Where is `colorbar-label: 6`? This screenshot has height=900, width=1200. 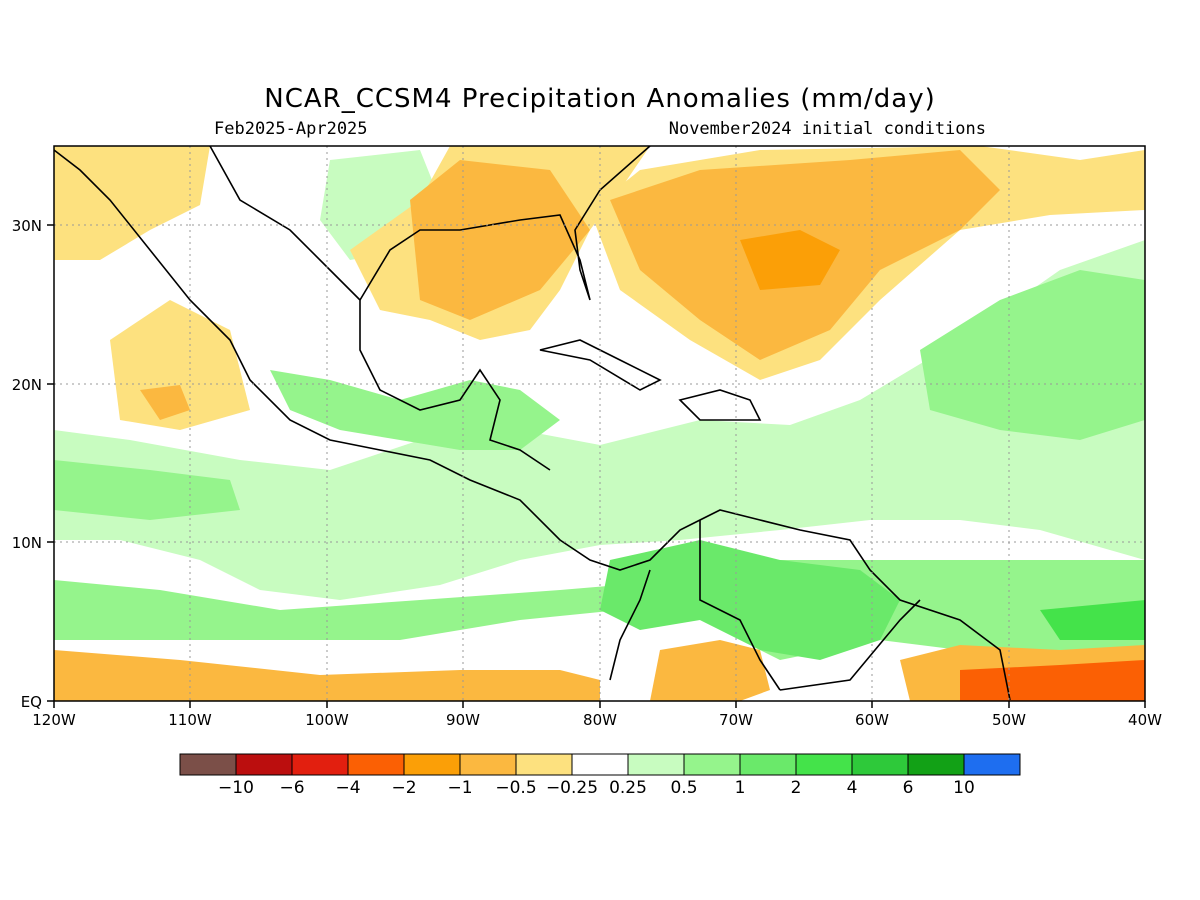 colorbar-label: 6 is located at coordinates (908, 788).